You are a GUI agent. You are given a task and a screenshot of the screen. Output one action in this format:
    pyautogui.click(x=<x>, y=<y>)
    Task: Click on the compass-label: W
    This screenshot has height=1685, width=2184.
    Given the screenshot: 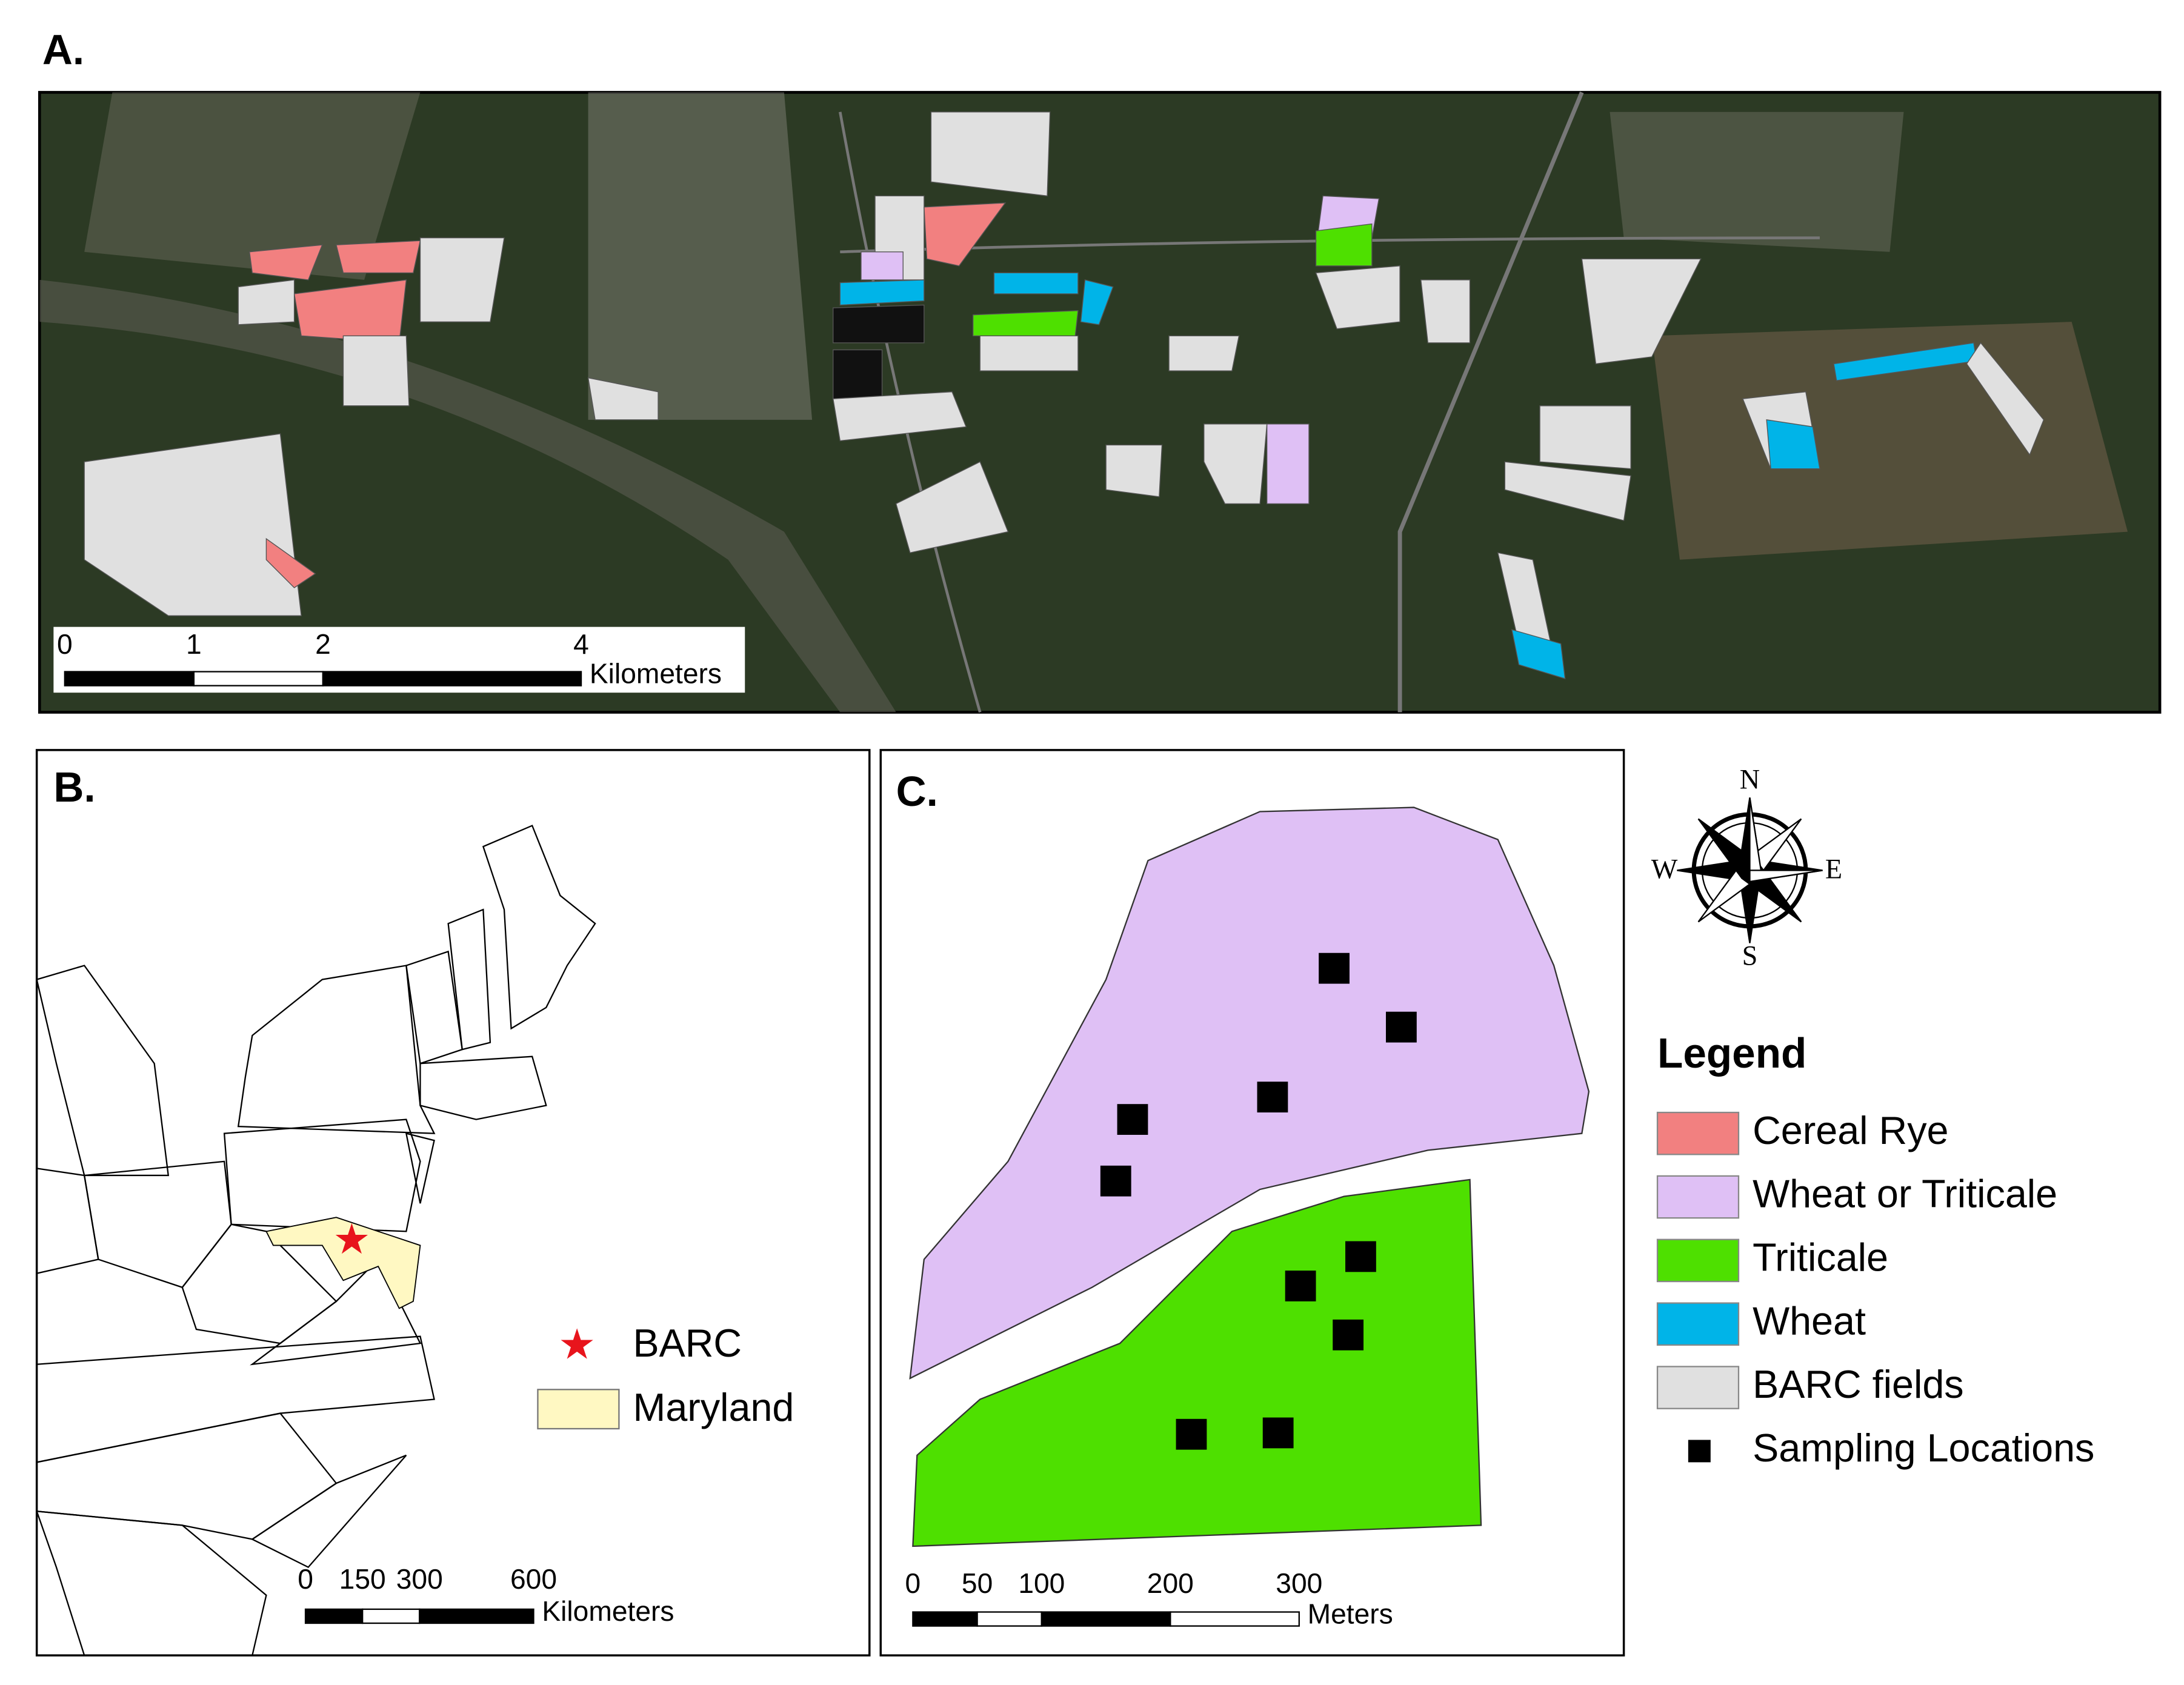 What is the action you would take?
    pyautogui.click(x=1664, y=868)
    